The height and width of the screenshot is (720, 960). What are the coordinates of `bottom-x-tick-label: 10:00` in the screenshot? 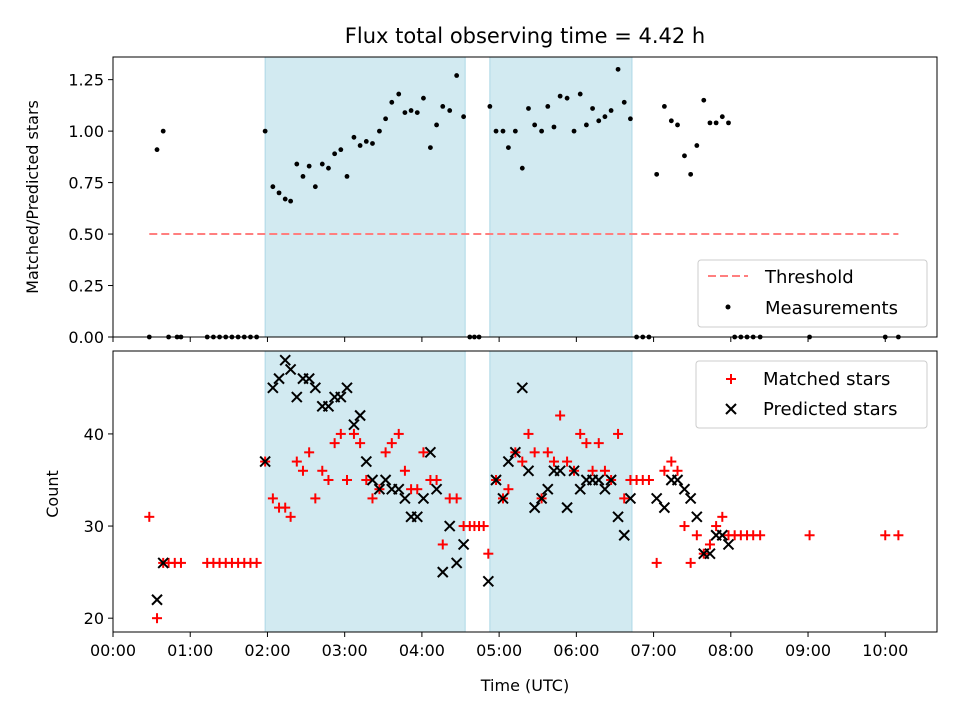 It's located at (885, 650).